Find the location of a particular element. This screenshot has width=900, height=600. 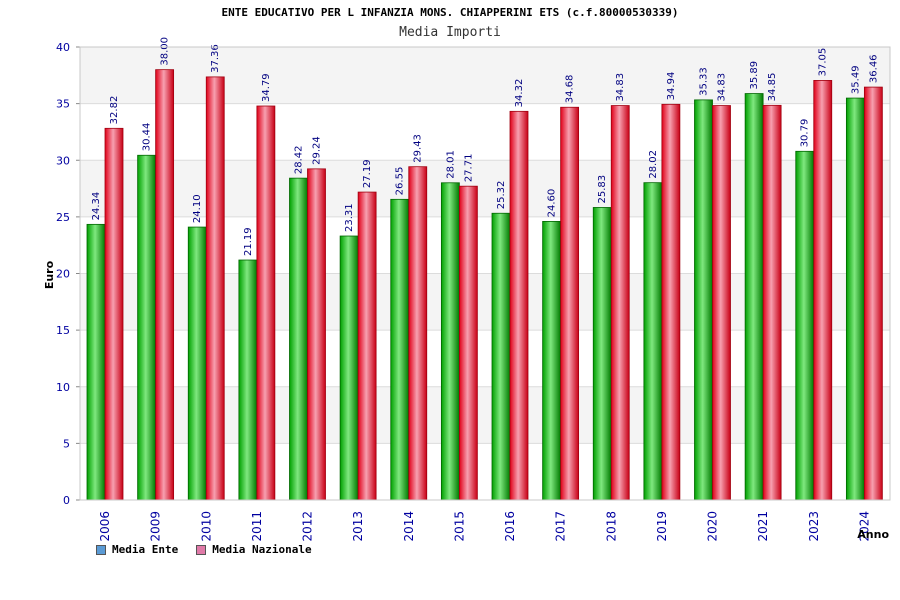

data-label: 37.36 is located at coordinates (215, 58).